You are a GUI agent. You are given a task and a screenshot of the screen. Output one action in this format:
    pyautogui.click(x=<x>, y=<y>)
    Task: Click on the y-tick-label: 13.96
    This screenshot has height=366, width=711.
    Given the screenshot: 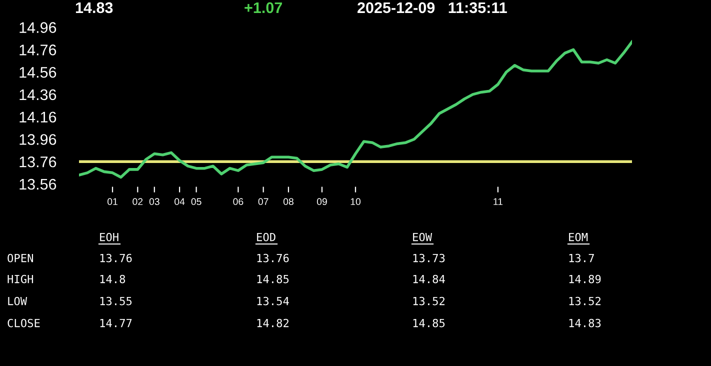 What is the action you would take?
    pyautogui.click(x=38, y=139)
    